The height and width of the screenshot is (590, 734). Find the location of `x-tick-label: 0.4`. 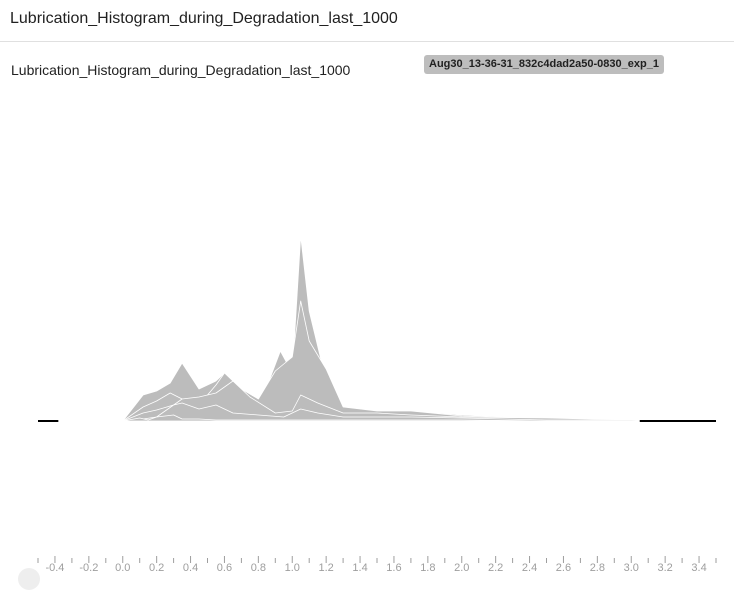

x-tick-label: 0.4 is located at coordinates (190, 568).